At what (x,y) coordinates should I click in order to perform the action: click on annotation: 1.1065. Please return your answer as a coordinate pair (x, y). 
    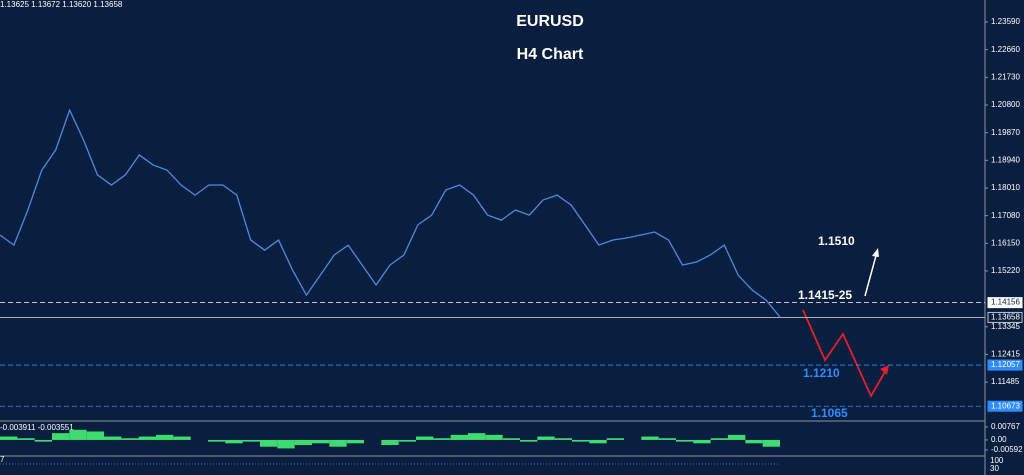
    Looking at the image, I should click on (829, 413).